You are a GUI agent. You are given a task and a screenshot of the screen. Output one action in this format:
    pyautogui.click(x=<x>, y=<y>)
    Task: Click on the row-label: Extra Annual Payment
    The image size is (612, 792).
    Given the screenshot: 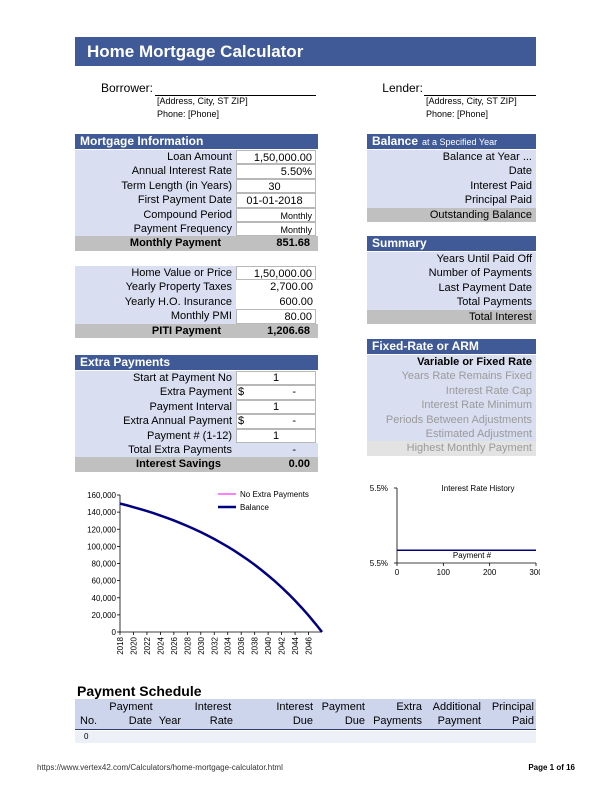 What is the action you would take?
    pyautogui.click(x=155, y=421)
    